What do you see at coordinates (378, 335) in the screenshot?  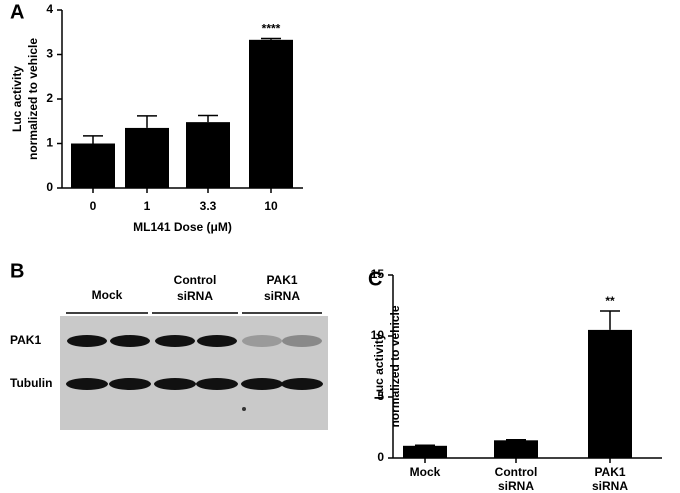 I see `y-tick-label: 10` at bounding box center [378, 335].